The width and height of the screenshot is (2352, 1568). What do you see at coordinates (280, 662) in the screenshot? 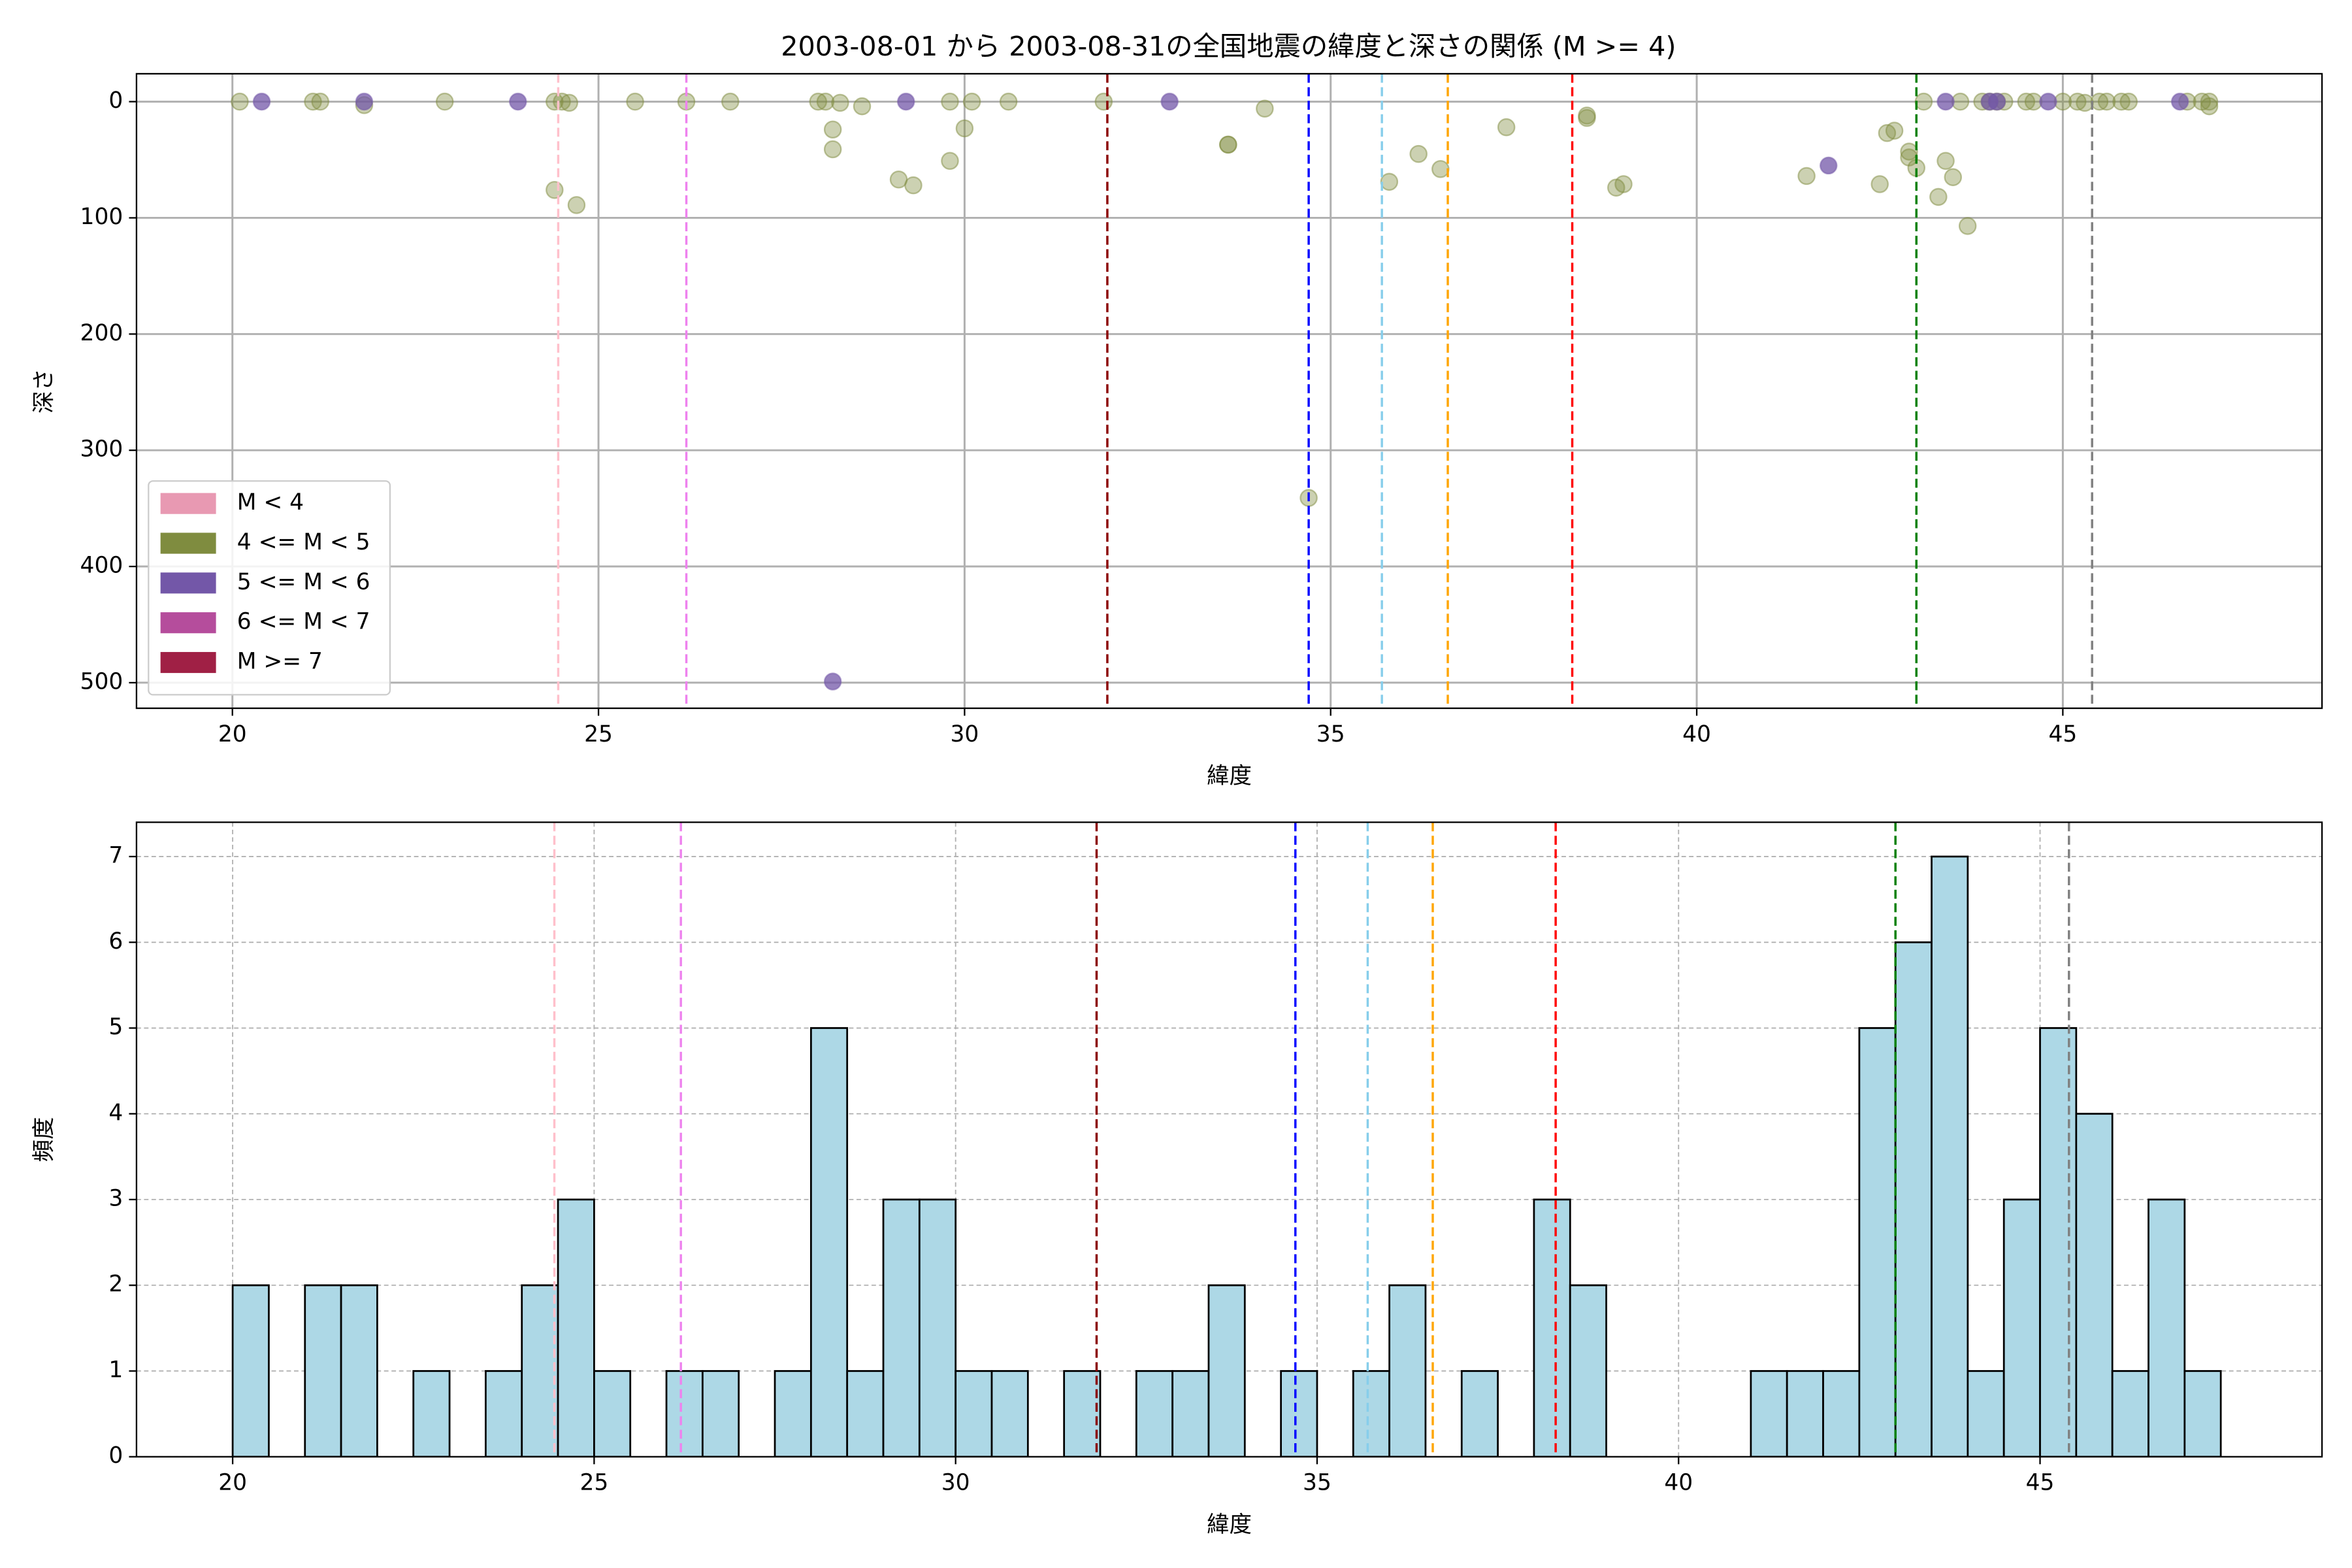
I see `legend-label: M >= 7` at bounding box center [280, 662].